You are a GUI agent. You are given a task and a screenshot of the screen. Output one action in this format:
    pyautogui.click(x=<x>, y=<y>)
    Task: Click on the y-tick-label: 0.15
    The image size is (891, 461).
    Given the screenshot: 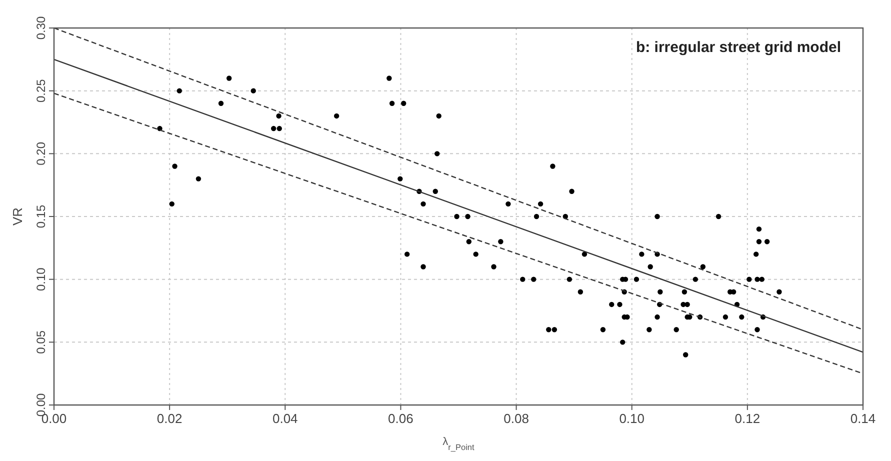 What is the action you would take?
    pyautogui.click(x=41, y=216)
    